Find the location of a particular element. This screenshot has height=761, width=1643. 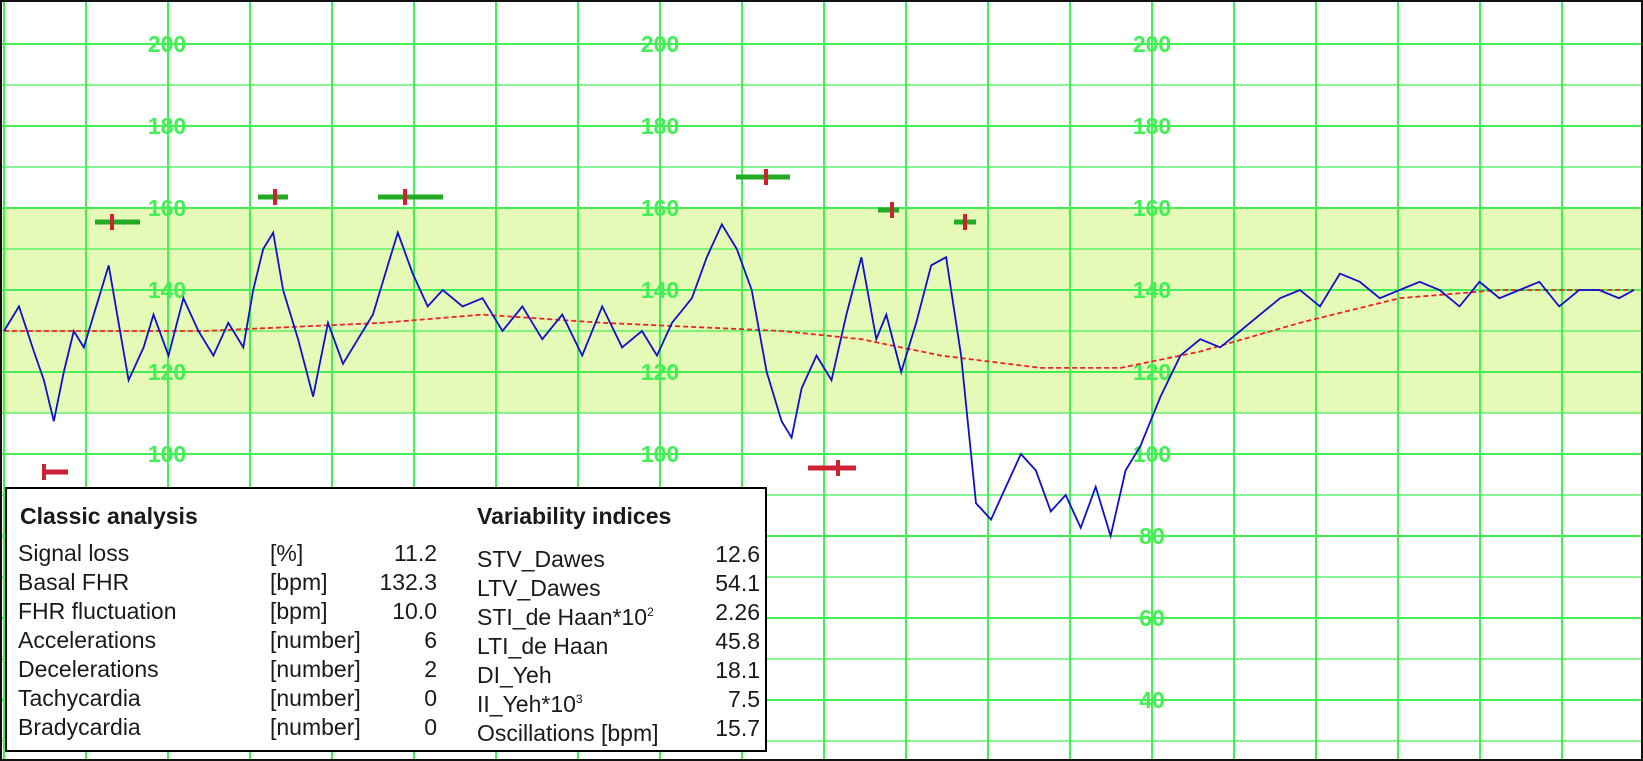

index-label: LTV_Dawes is located at coordinates (539, 586).